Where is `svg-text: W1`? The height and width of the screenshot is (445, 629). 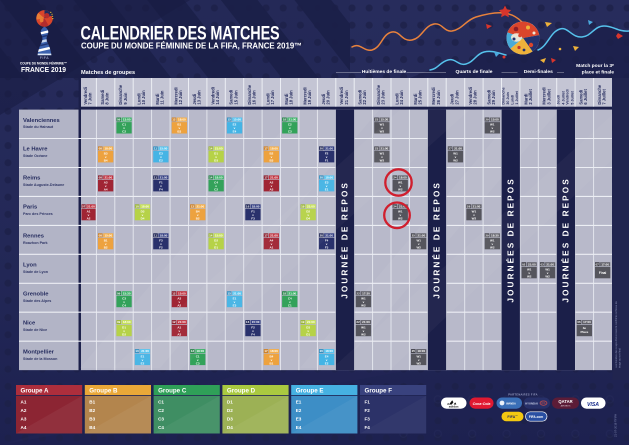 svg-text: W1 is located at coordinates (547, 269).